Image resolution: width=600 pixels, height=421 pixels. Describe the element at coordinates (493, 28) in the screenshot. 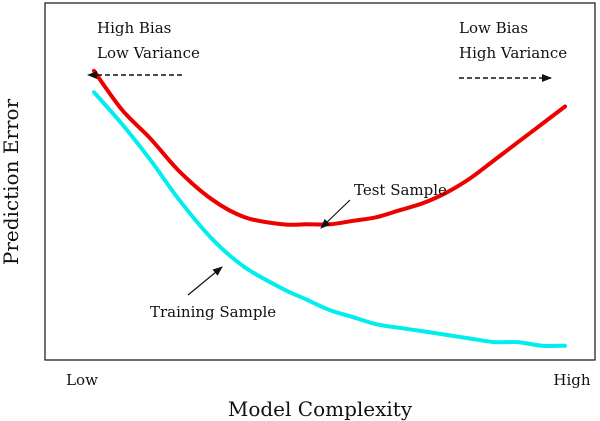

I see `annotation-low-bias: Low Bias` at that location.